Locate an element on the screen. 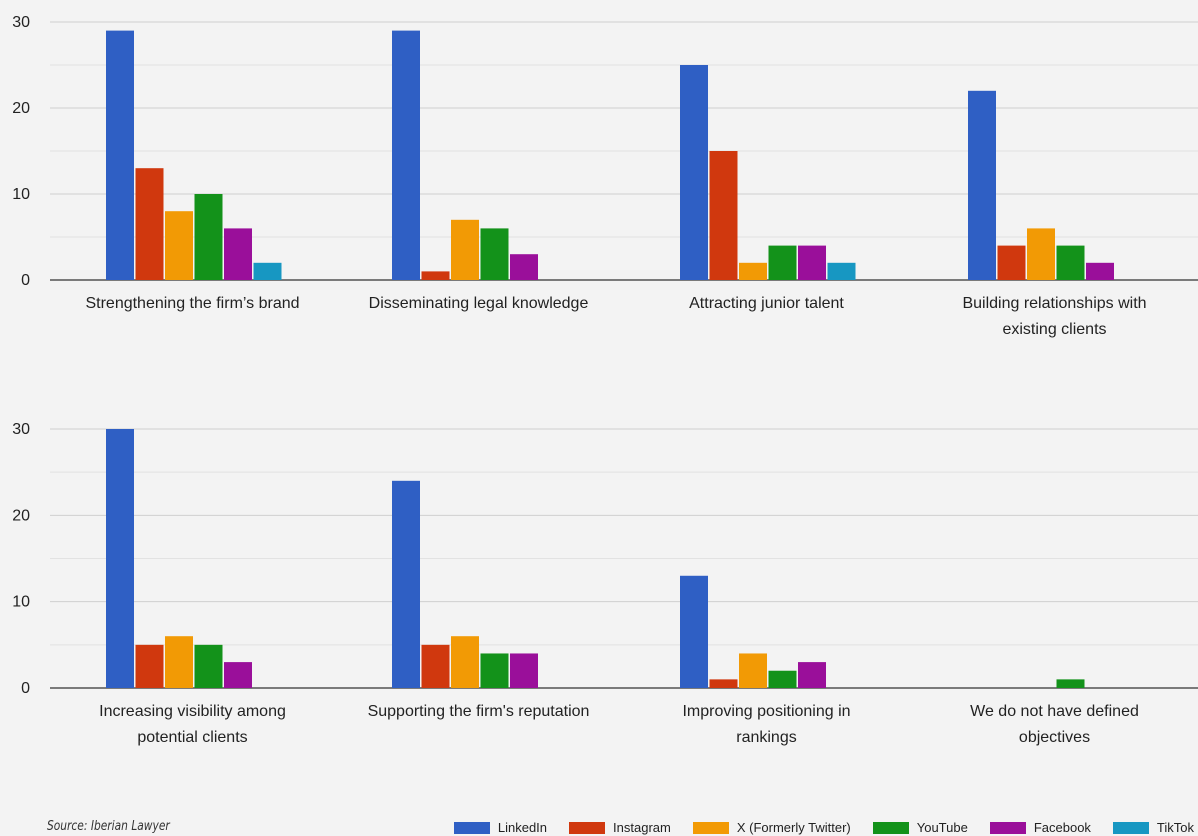 The image size is (1198, 836). legend-item: TikTok is located at coordinates (1153, 827).